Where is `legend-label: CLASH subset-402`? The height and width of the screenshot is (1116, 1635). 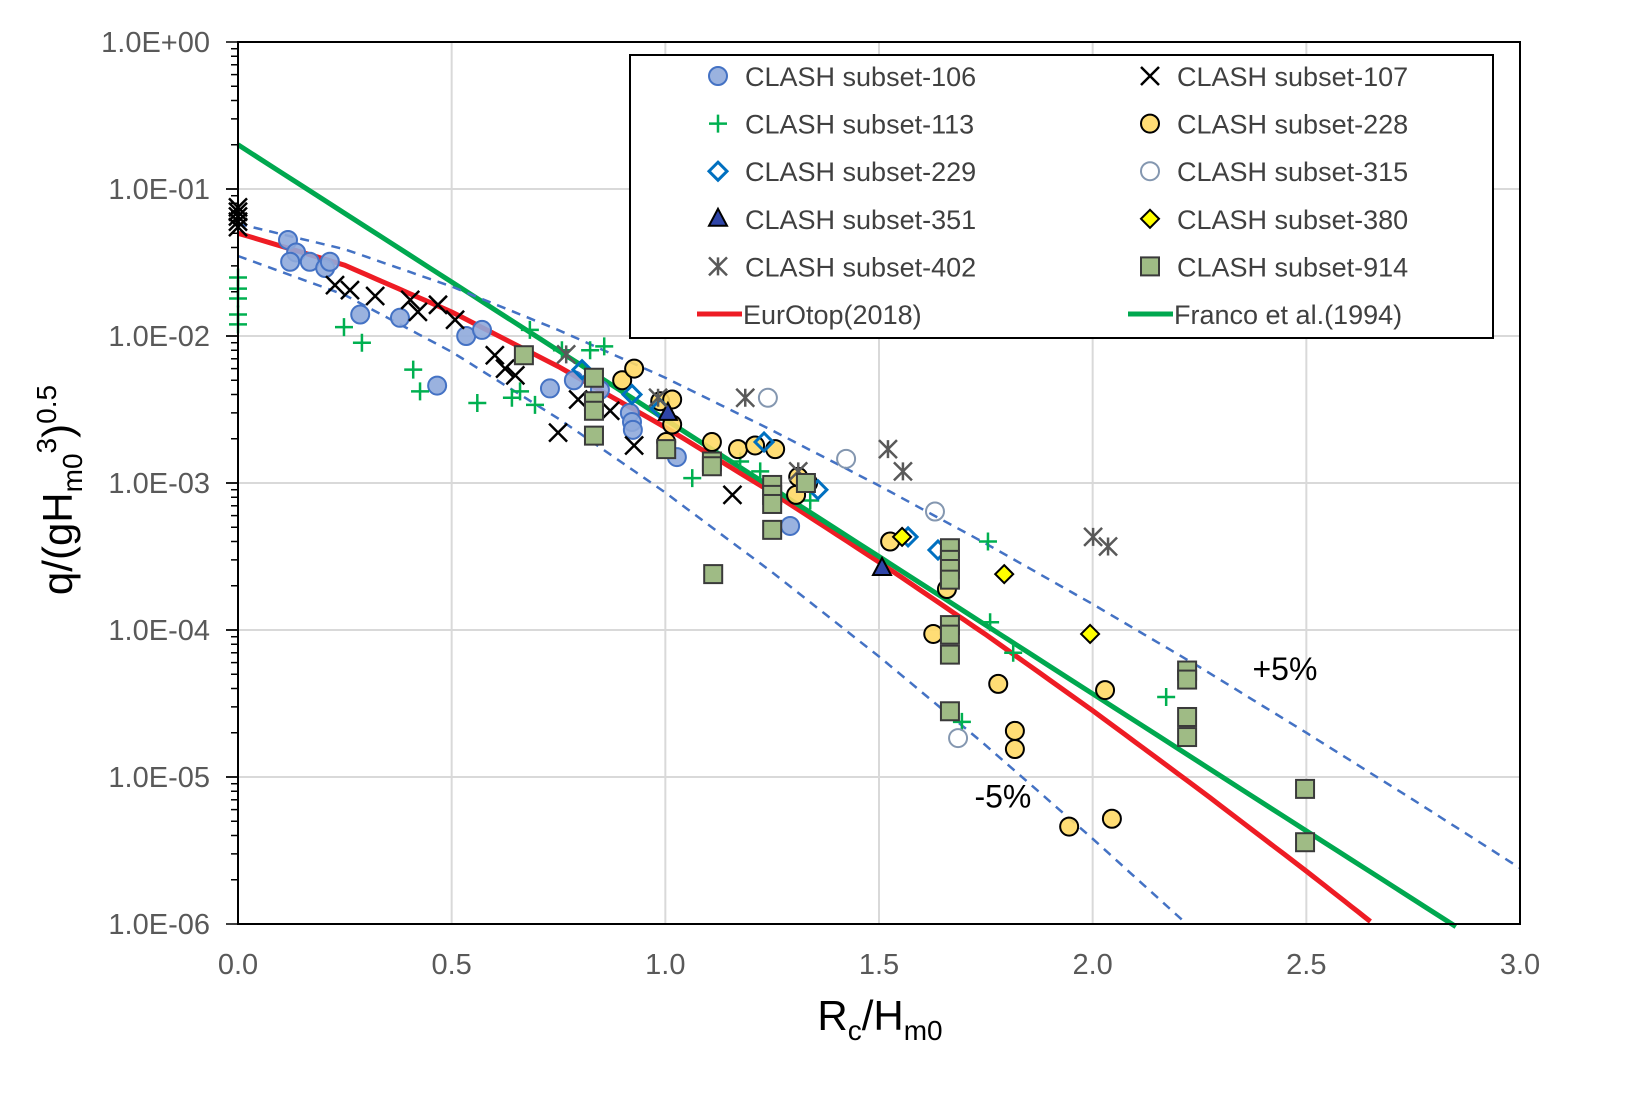
legend-label: CLASH subset-402 is located at coordinates (860, 267).